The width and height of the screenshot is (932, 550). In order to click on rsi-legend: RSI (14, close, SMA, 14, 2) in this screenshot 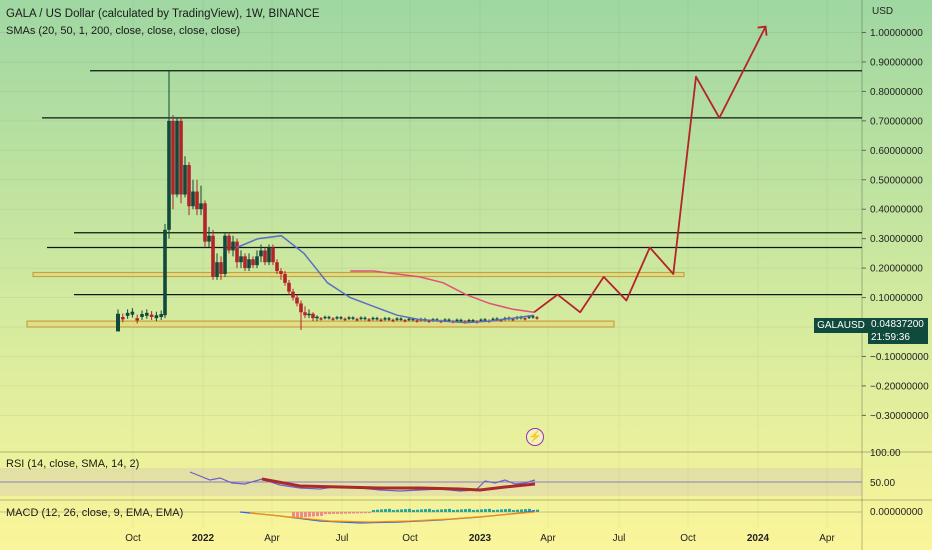, I will do `click(73, 464)`.